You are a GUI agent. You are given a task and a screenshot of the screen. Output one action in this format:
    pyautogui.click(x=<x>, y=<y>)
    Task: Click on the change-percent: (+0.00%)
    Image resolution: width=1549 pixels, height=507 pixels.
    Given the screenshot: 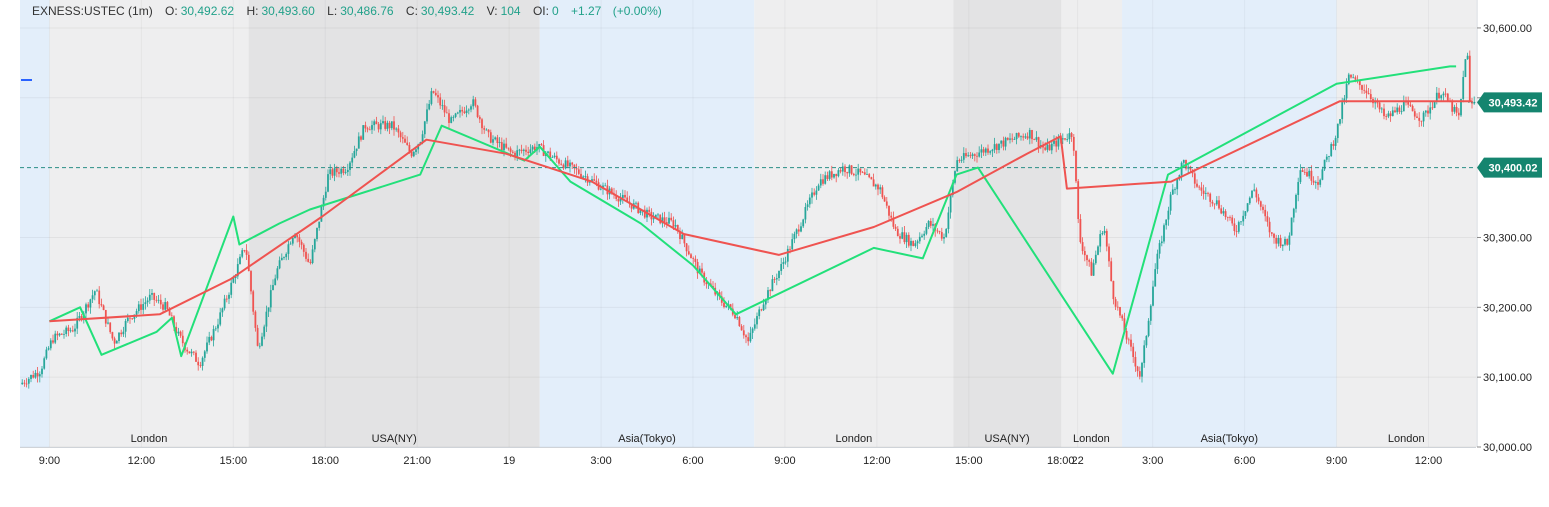 What is the action you would take?
    pyautogui.click(x=637, y=11)
    